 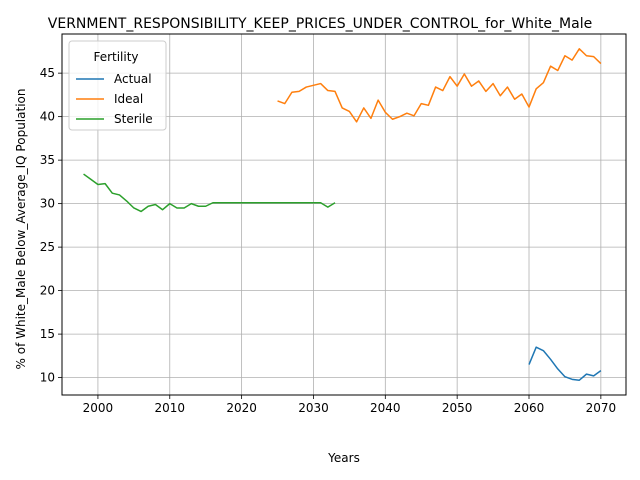 I want to click on legend-label-sterile: Sterile, so click(x=133, y=119).